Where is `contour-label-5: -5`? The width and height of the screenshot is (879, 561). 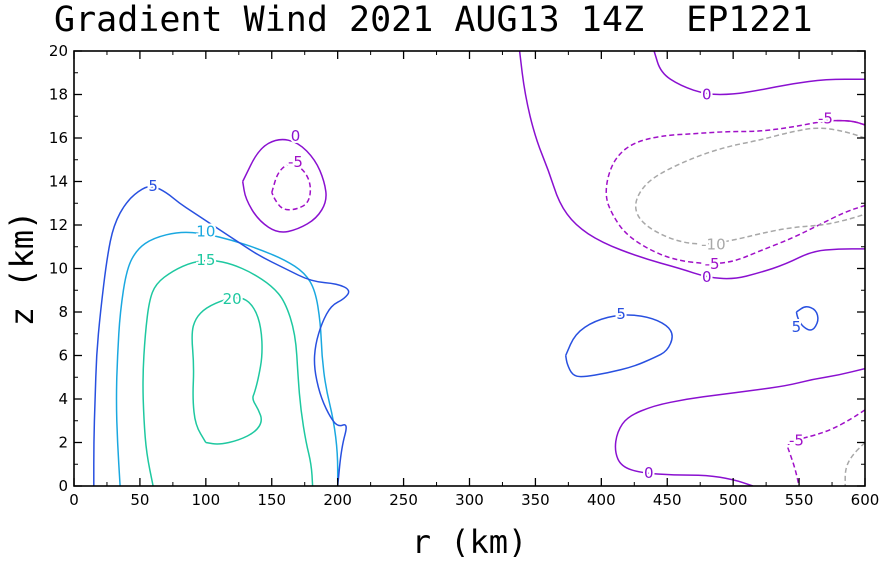 contour-label-5: -5 is located at coordinates (295, 162).